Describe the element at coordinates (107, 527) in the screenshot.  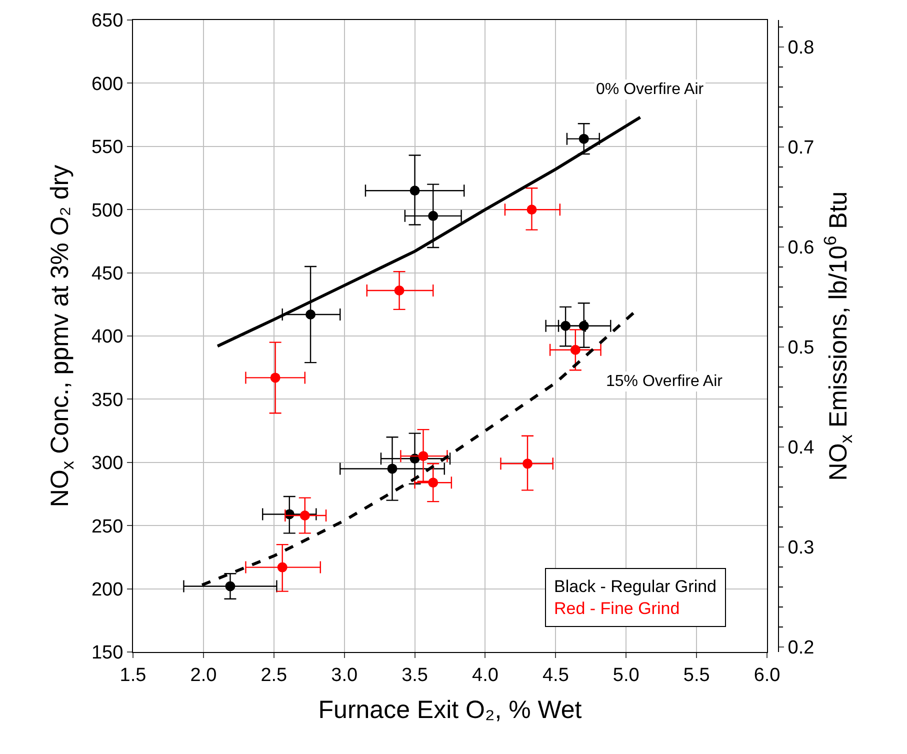
I see `y-tick-label: 250` at that location.